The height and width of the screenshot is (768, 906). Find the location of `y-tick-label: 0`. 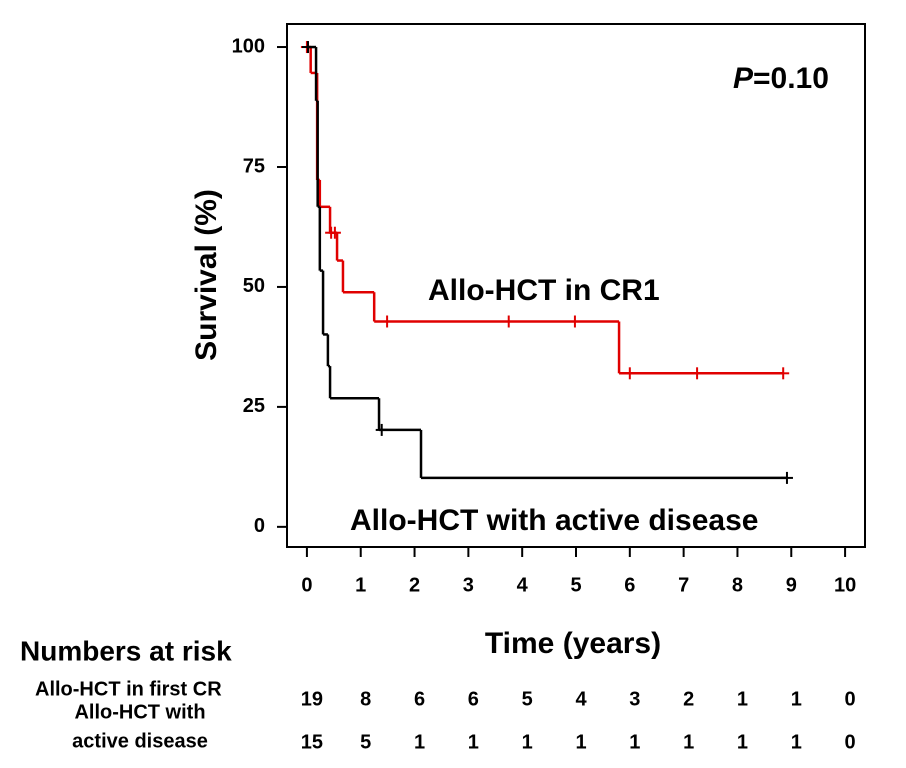

y-tick-label: 0 is located at coordinates (259, 526).